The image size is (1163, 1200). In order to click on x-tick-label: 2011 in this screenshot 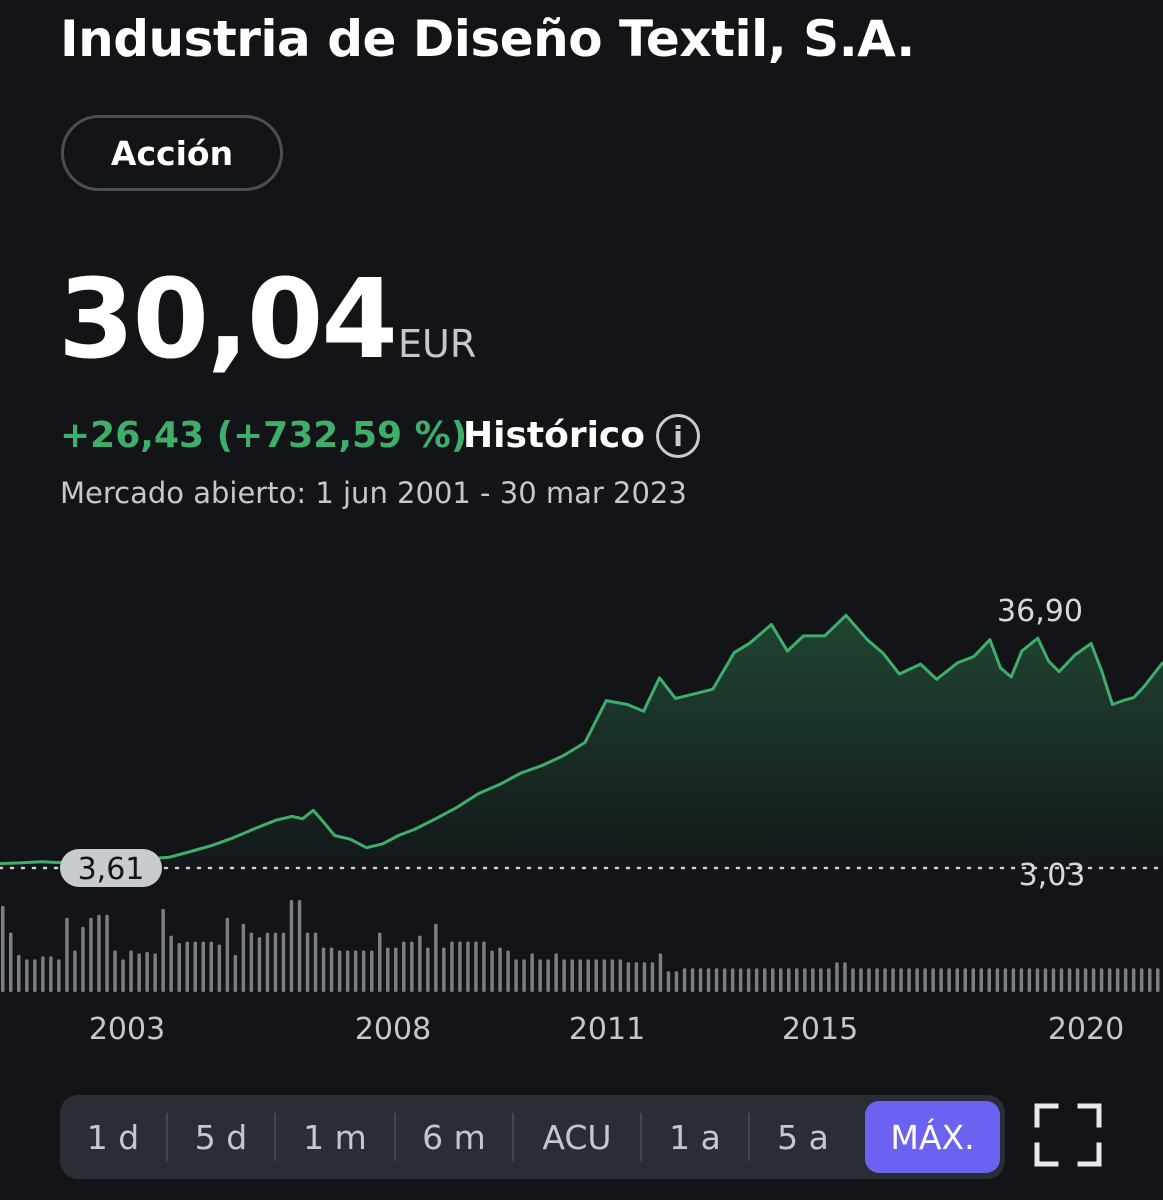, I will do `click(607, 1029)`.